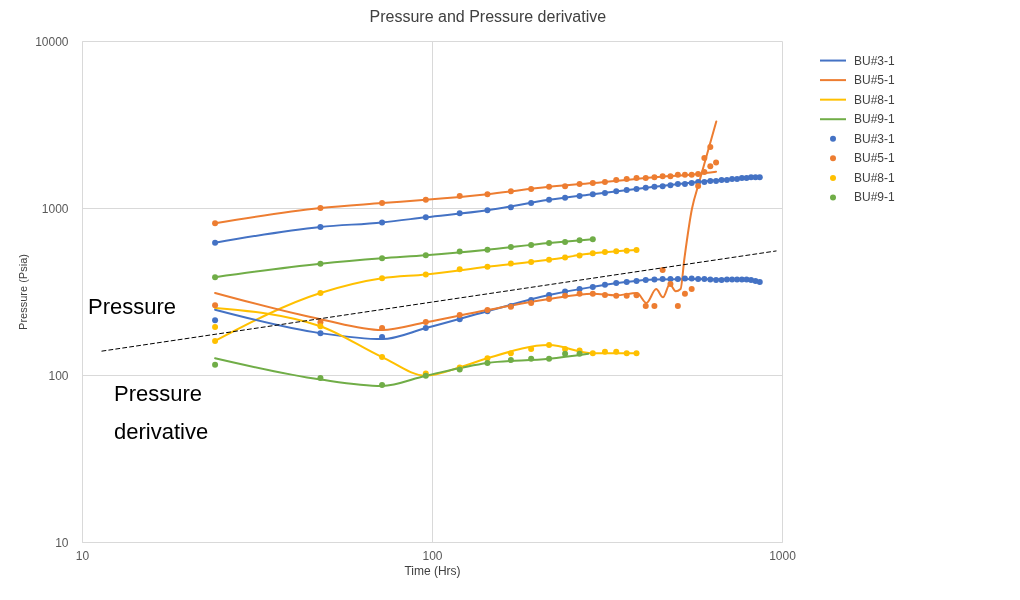  I want to click on x-axis-title: Time (Hrs), so click(432, 570).